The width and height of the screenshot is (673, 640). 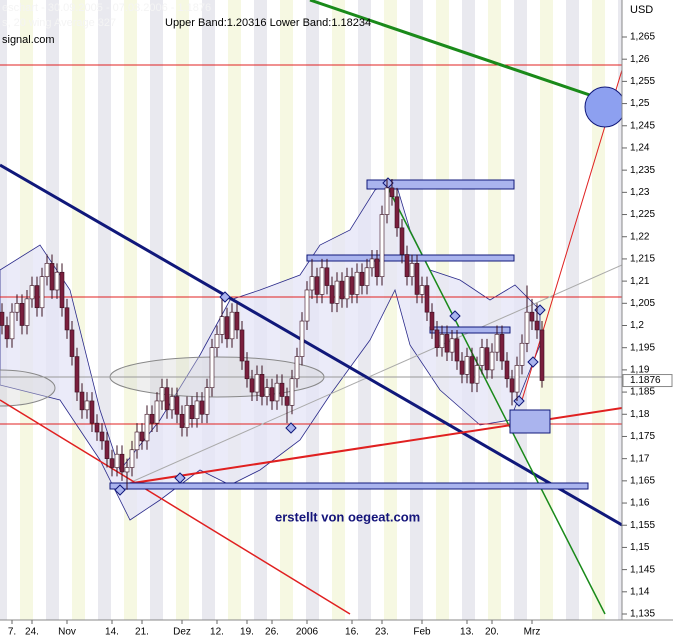 I want to click on x-tick-label: 7., so click(x=12, y=632).